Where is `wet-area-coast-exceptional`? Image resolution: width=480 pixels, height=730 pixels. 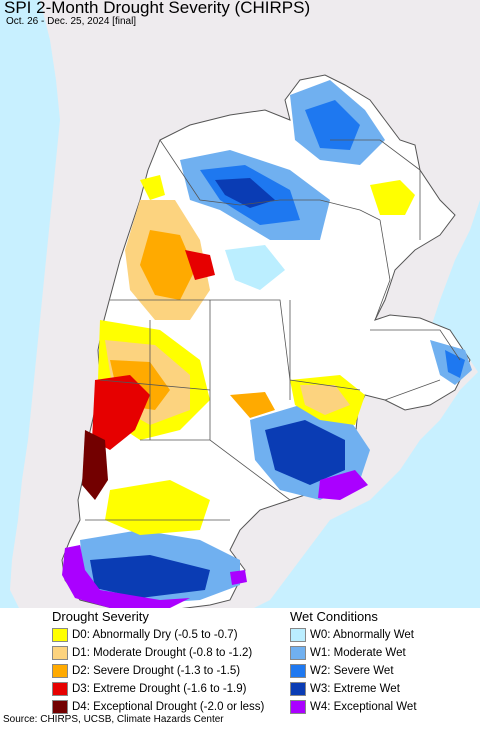 wet-area-coast-exceptional is located at coordinates (343, 485).